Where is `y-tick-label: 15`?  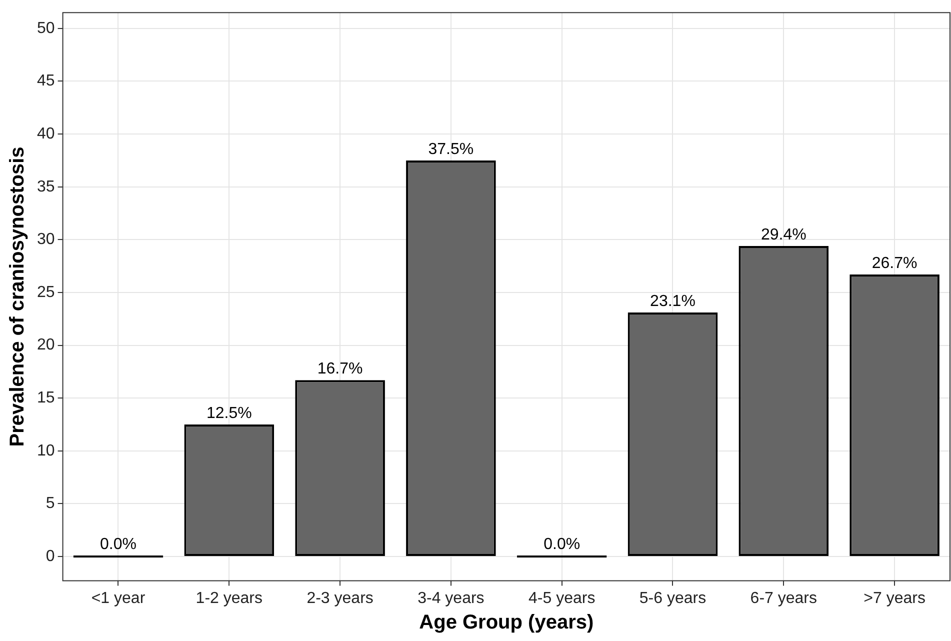
y-tick-label: 15 is located at coordinates (46, 397).